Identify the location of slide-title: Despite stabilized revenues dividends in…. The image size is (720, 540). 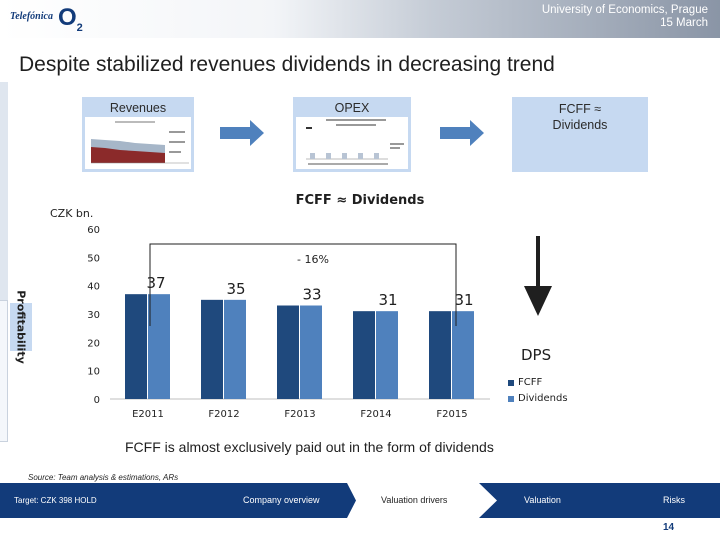
(287, 64).